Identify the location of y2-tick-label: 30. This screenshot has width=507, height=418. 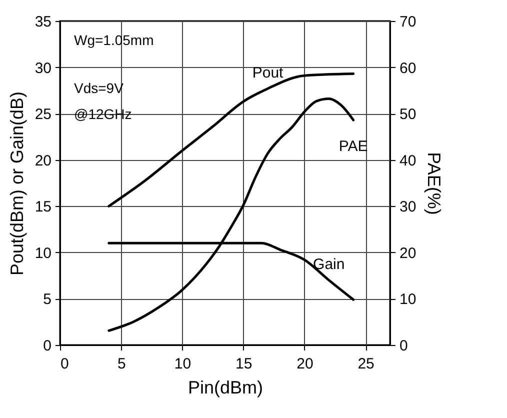
(408, 207).